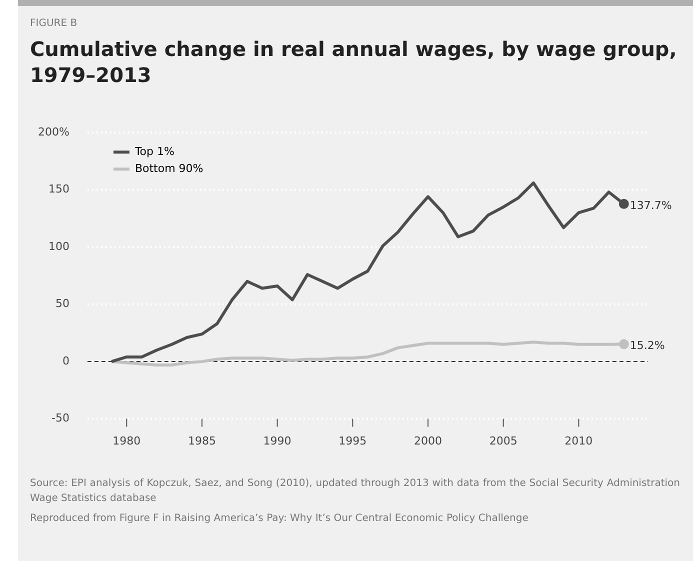  I want to click on y-tick-label: -50, so click(60, 418).